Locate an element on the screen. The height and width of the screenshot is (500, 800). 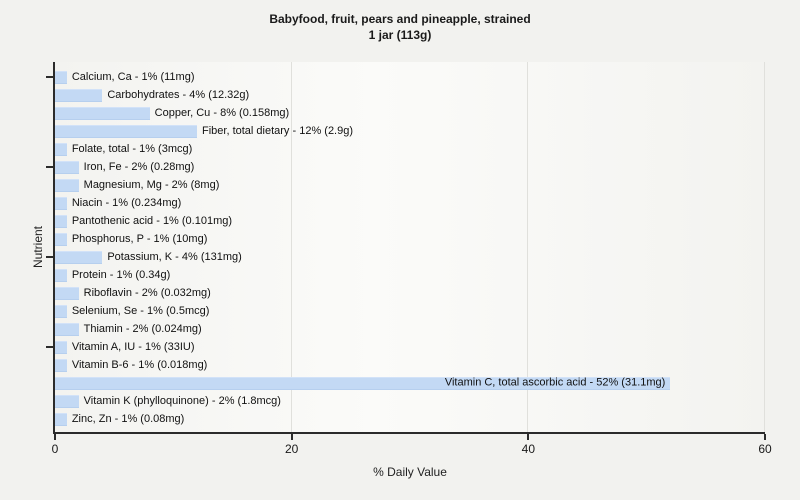
x-tick-label: 60 is located at coordinates (765, 449).